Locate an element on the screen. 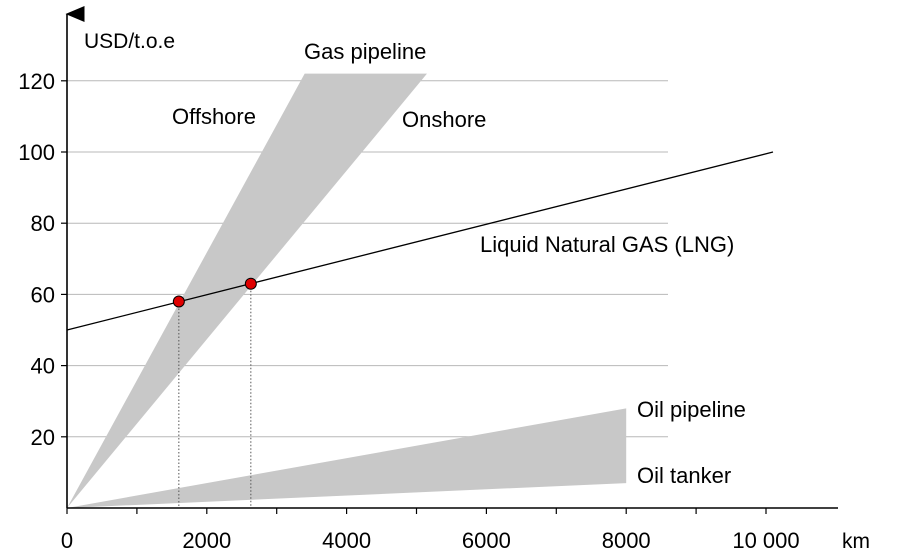 The height and width of the screenshot is (555, 901). x-tick-label-10000: 10 000 is located at coordinates (765, 540).